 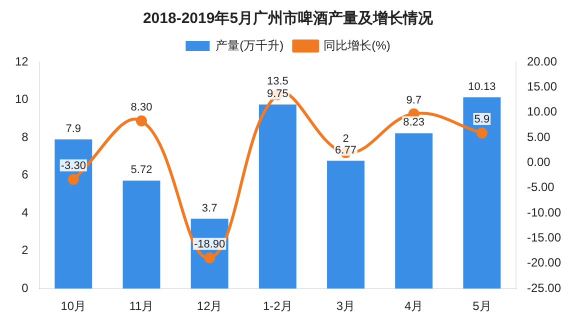 I want to click on chart-title: 2018-2019年5月广州市啤酒产量及增长情况, so click(x=288, y=18).